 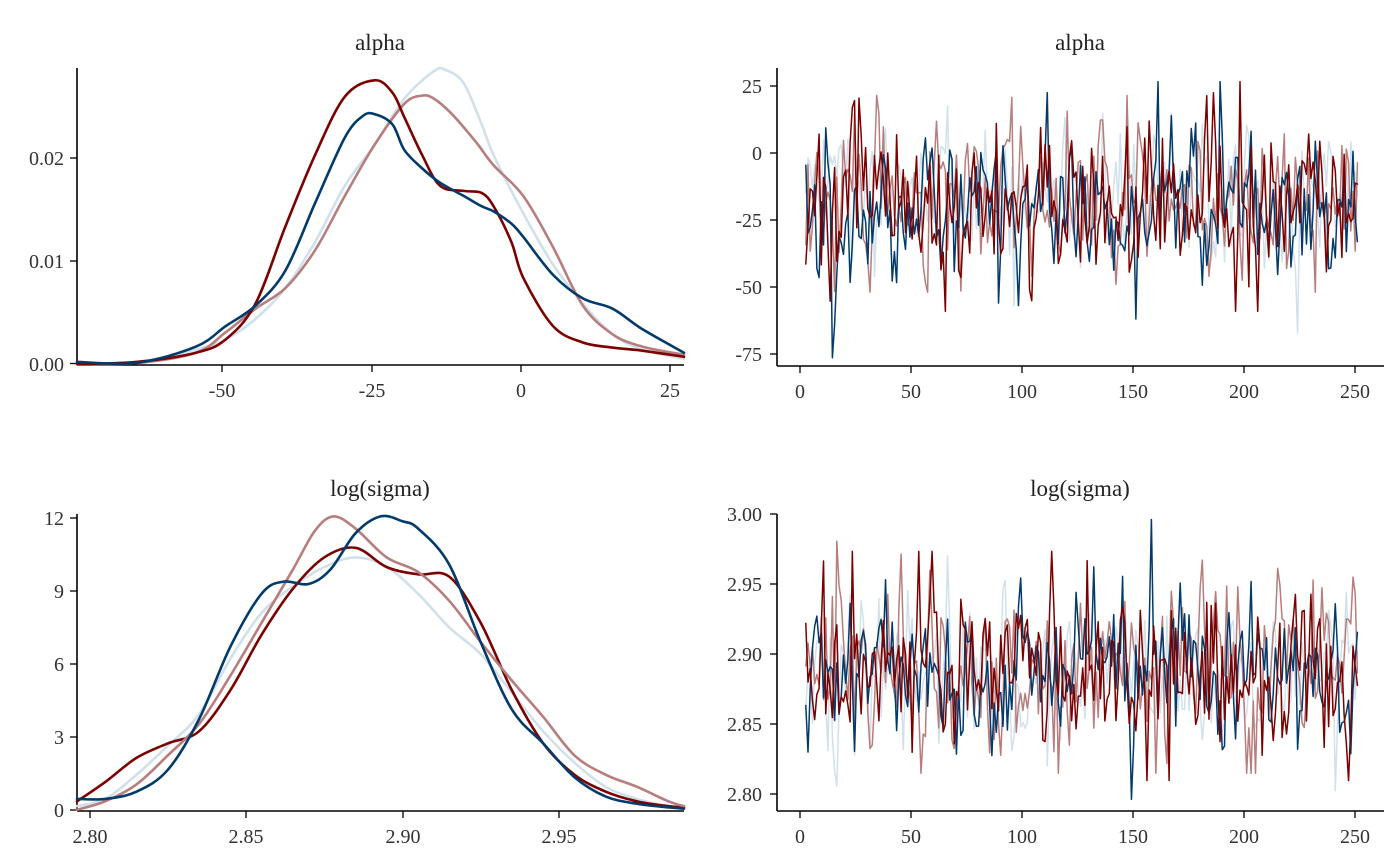 What do you see at coordinates (59, 738) in the screenshot?
I see `y-tick-label: 3` at bounding box center [59, 738].